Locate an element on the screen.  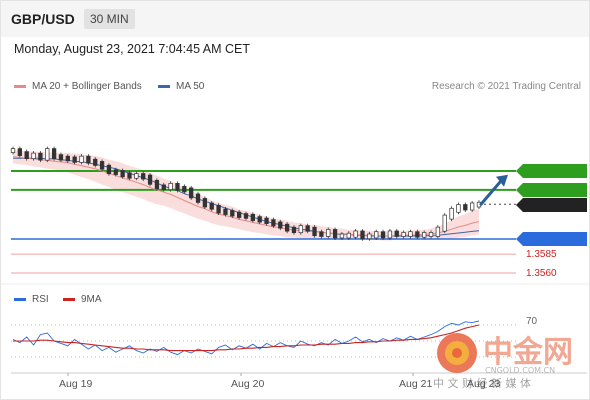
watermark-tagline: 中 文 财 经 新 媒 体 is located at coordinates (482, 383).